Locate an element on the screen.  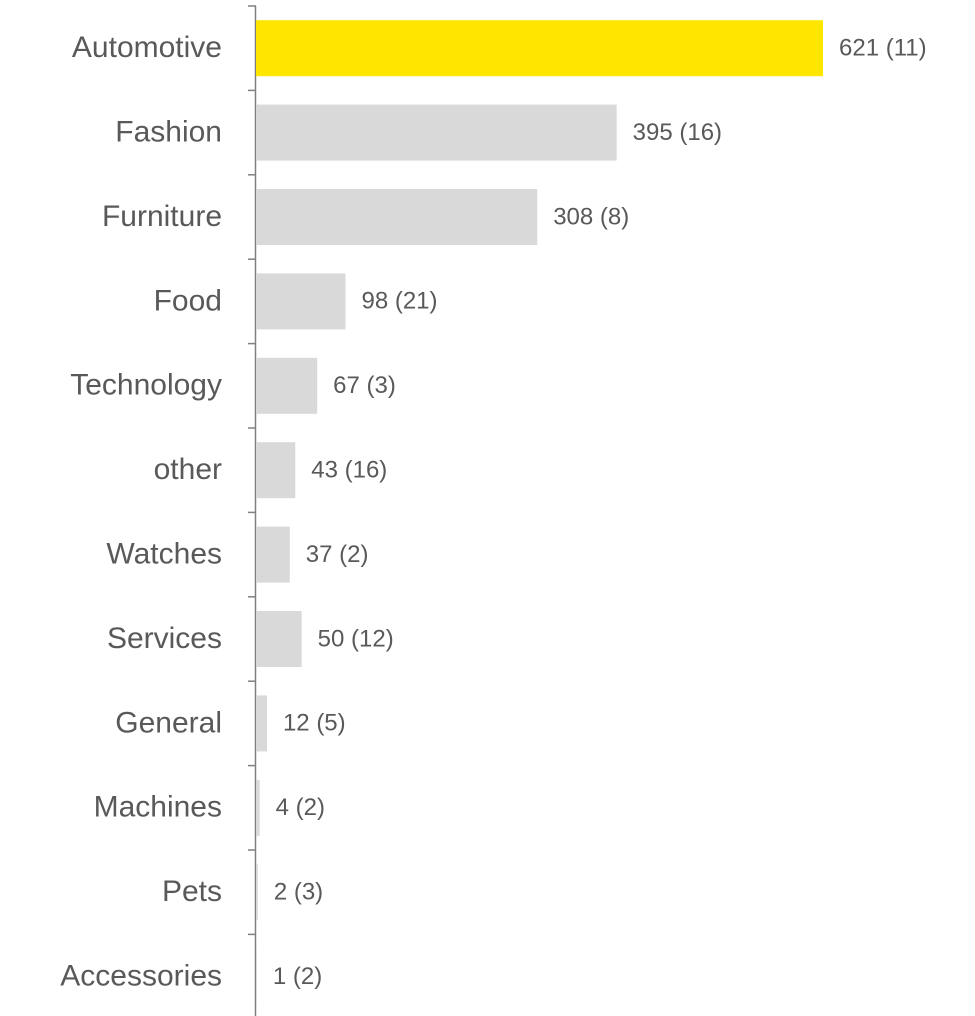
value-label: 12 (5) is located at coordinates (314, 723).